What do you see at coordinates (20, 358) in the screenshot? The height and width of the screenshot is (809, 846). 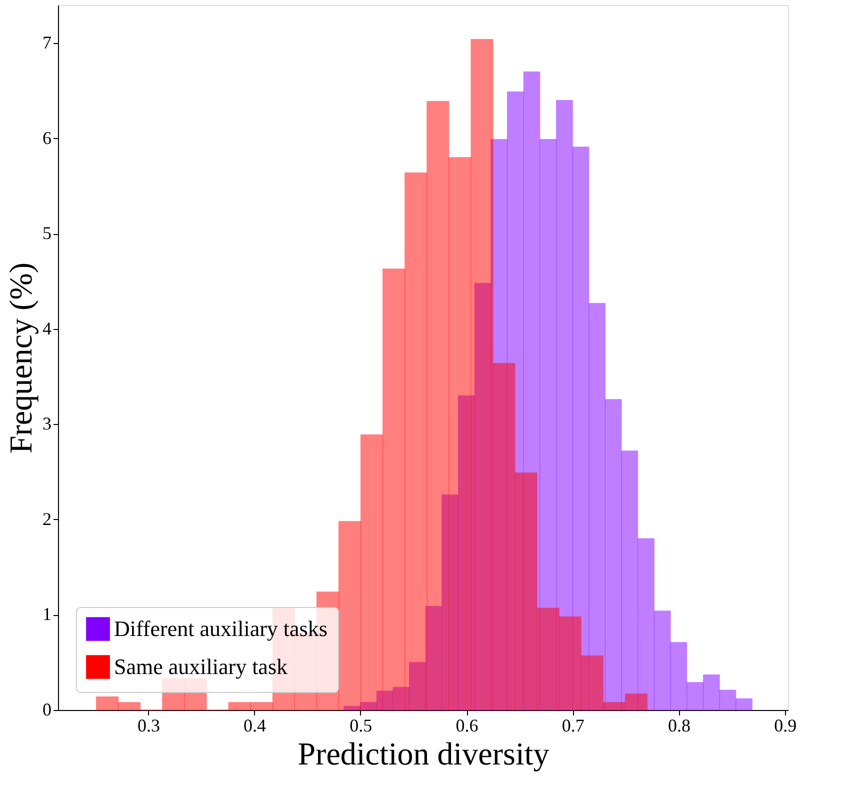 I see `y-axis-title: Frequency (%)` at bounding box center [20, 358].